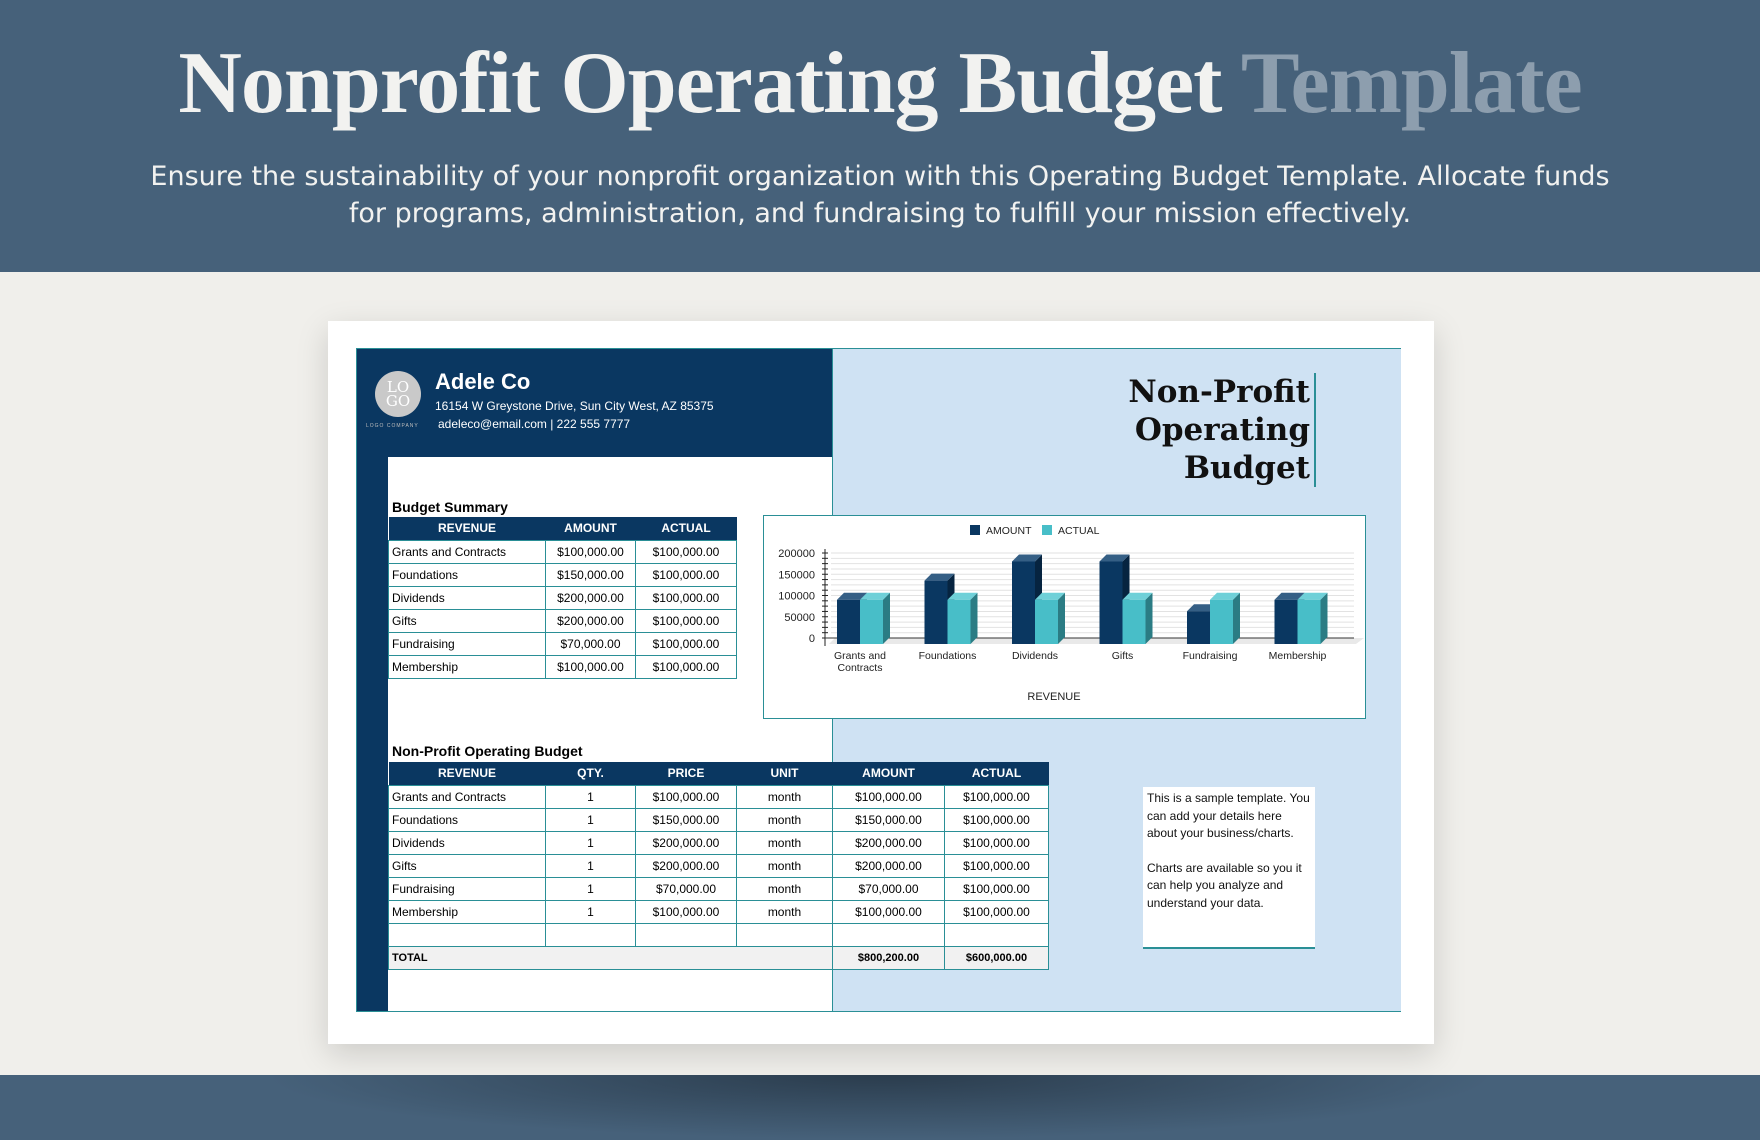  Describe the element at coordinates (450, 507) in the screenshot. I see `summary-label: Budget Summary` at that location.